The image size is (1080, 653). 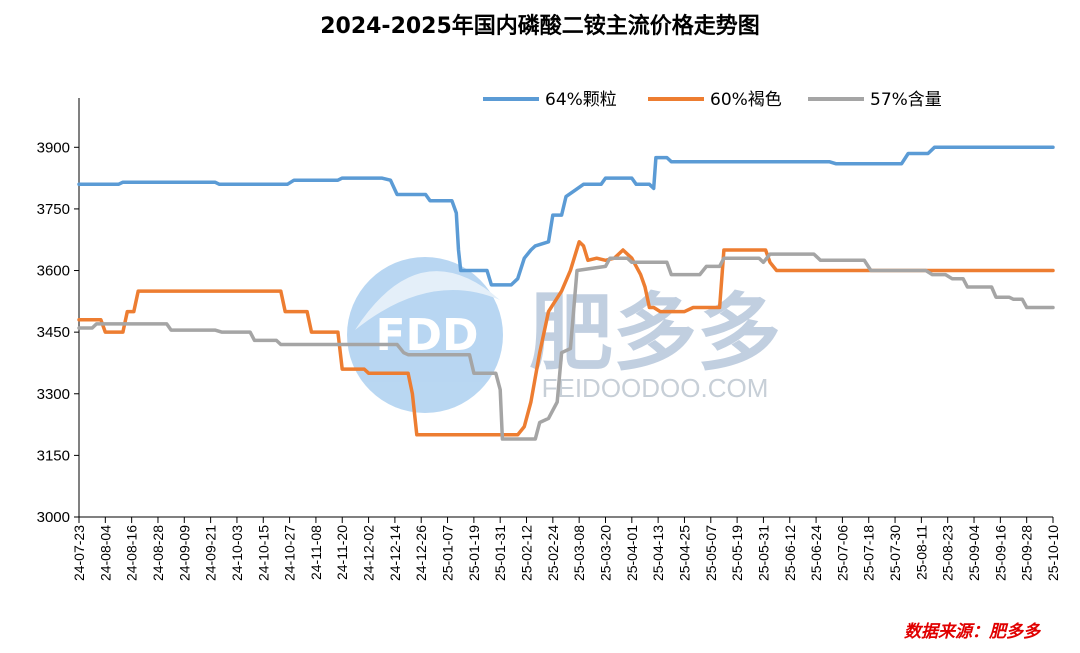 What do you see at coordinates (211, 553) in the screenshot?
I see `x-tick-label: 24-09-21` at bounding box center [211, 553].